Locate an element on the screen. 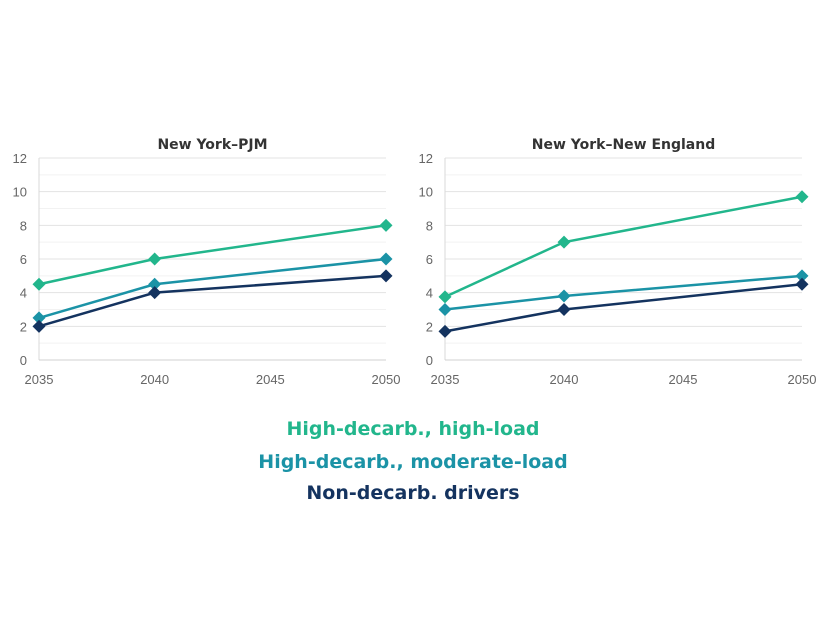 The width and height of the screenshot is (826, 620). legend-high-decarb-moderate-load: High-decarb., moderate-load is located at coordinates (413, 462).